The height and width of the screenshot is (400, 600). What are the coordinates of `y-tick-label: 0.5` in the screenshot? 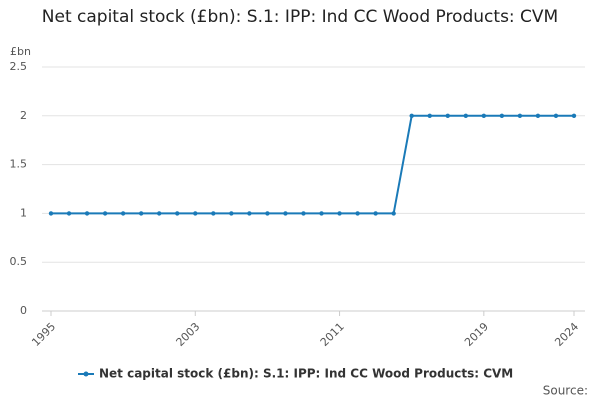 It's located at (19, 261).